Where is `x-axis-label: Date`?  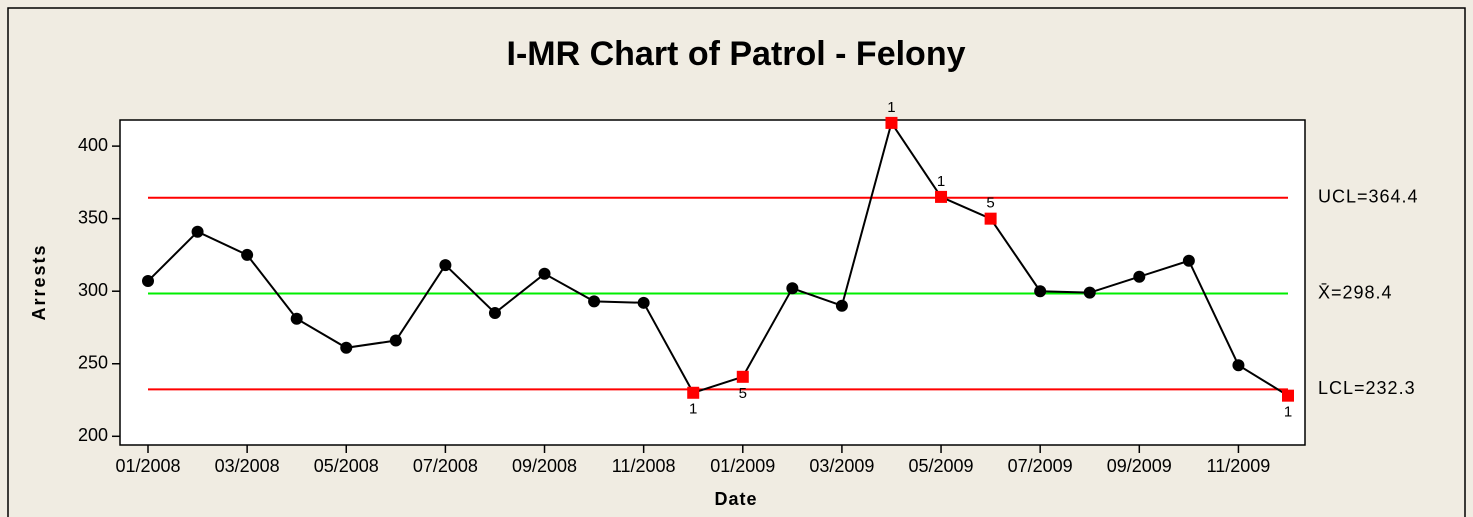 x-axis-label: Date is located at coordinates (735, 499).